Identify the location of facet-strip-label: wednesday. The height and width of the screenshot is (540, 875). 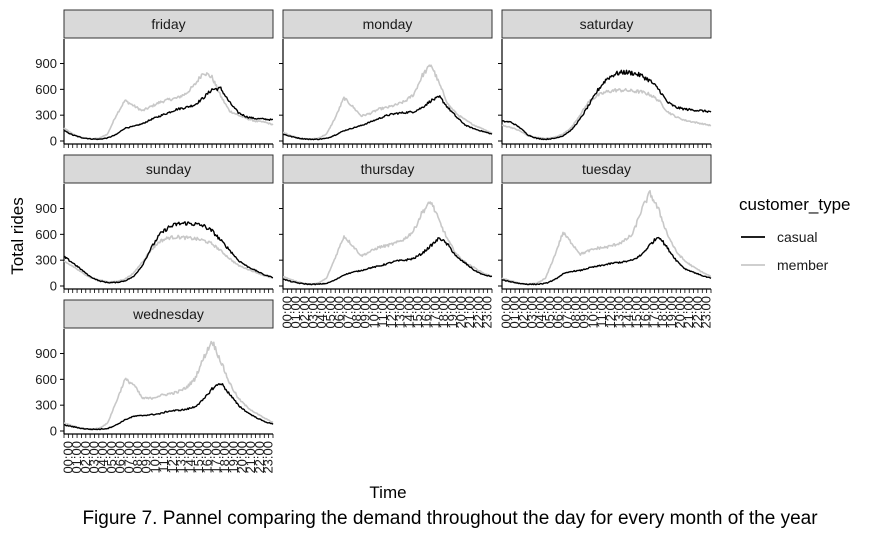
(168, 314).